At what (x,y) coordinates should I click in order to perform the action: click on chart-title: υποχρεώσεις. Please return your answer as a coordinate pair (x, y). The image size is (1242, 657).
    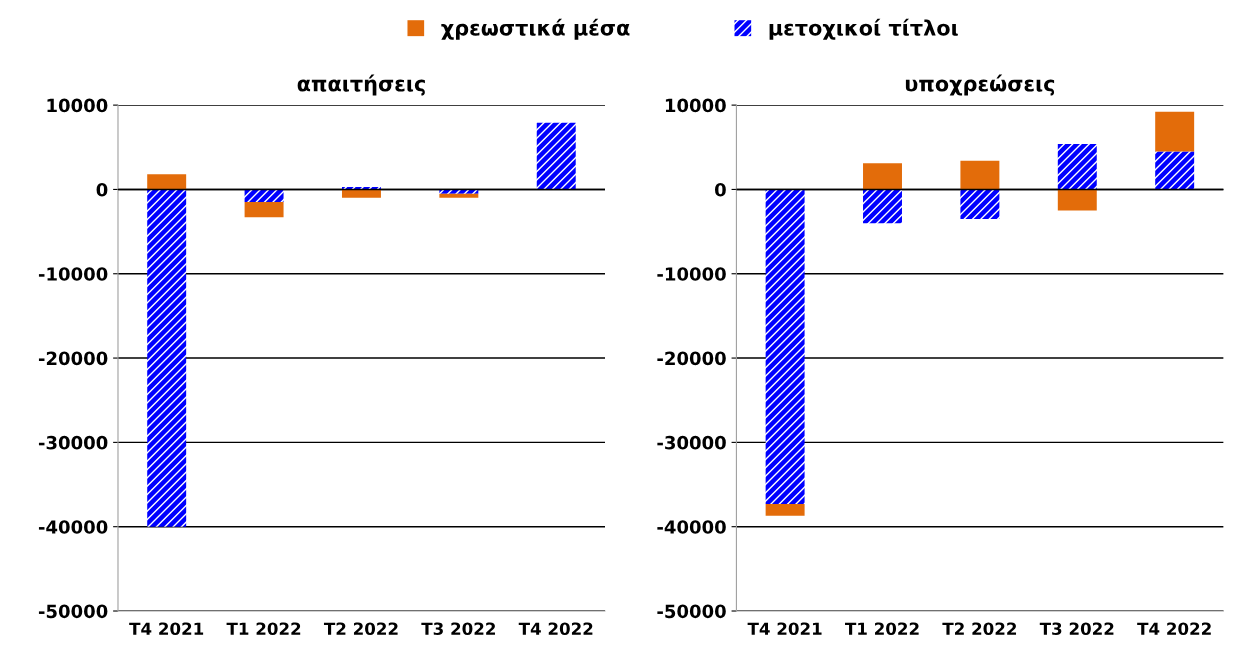
    Looking at the image, I should click on (980, 85).